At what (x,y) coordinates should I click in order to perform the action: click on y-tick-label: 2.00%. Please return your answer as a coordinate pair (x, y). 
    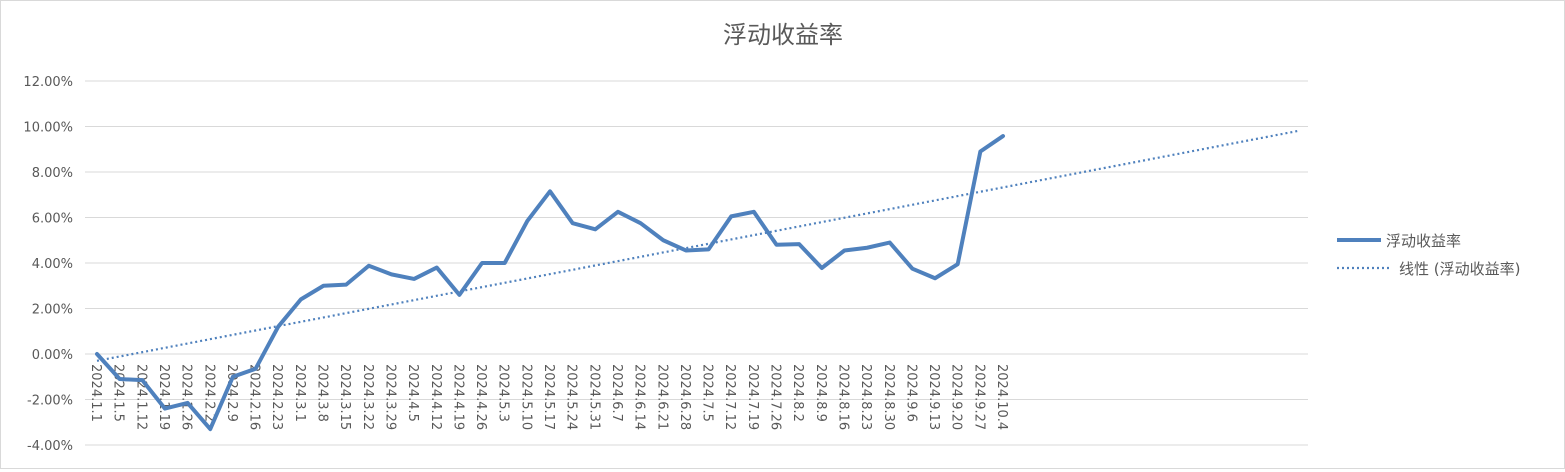
    Looking at the image, I should click on (52, 310).